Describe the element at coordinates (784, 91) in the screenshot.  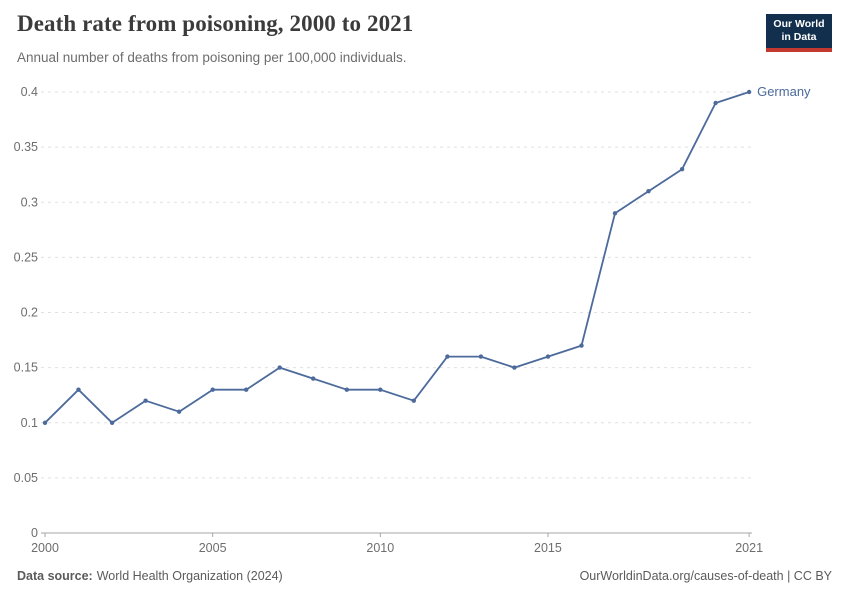
I see `series-label-germany: Germany` at that location.